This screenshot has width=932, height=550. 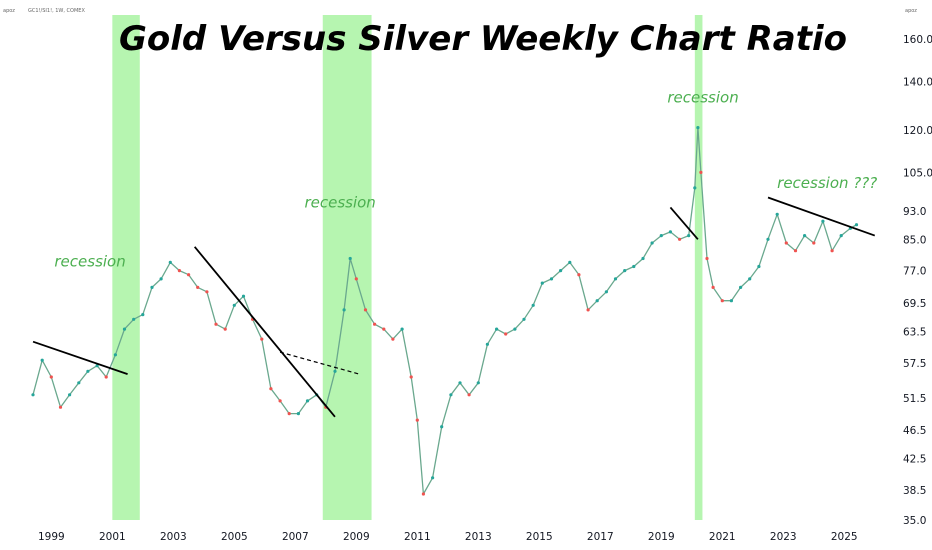 I want to click on x-tick-label-6: 2011, so click(x=417, y=537).